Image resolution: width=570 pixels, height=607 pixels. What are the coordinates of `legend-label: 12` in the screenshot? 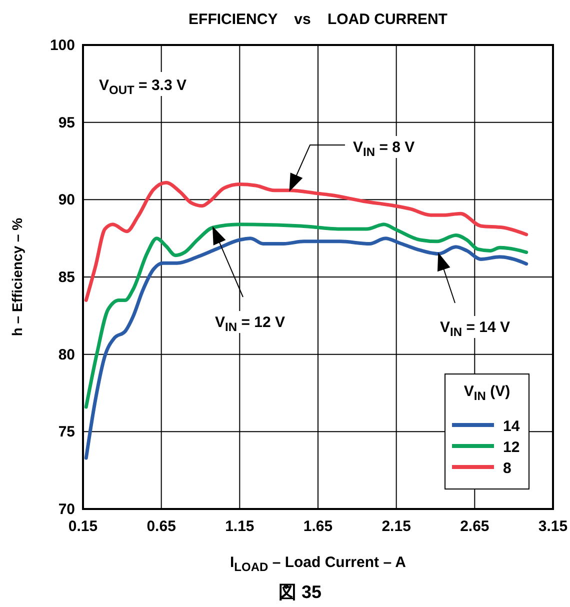 It's located at (511, 447).